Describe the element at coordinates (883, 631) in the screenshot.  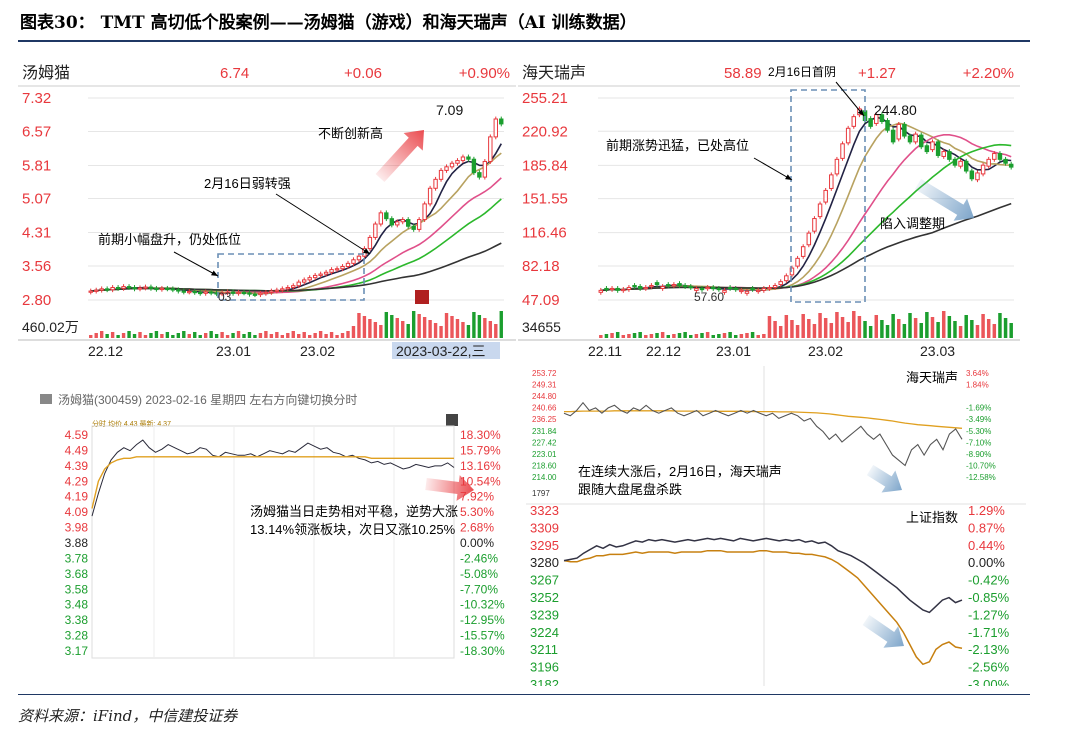
I see `sse-down-arrow` at that location.